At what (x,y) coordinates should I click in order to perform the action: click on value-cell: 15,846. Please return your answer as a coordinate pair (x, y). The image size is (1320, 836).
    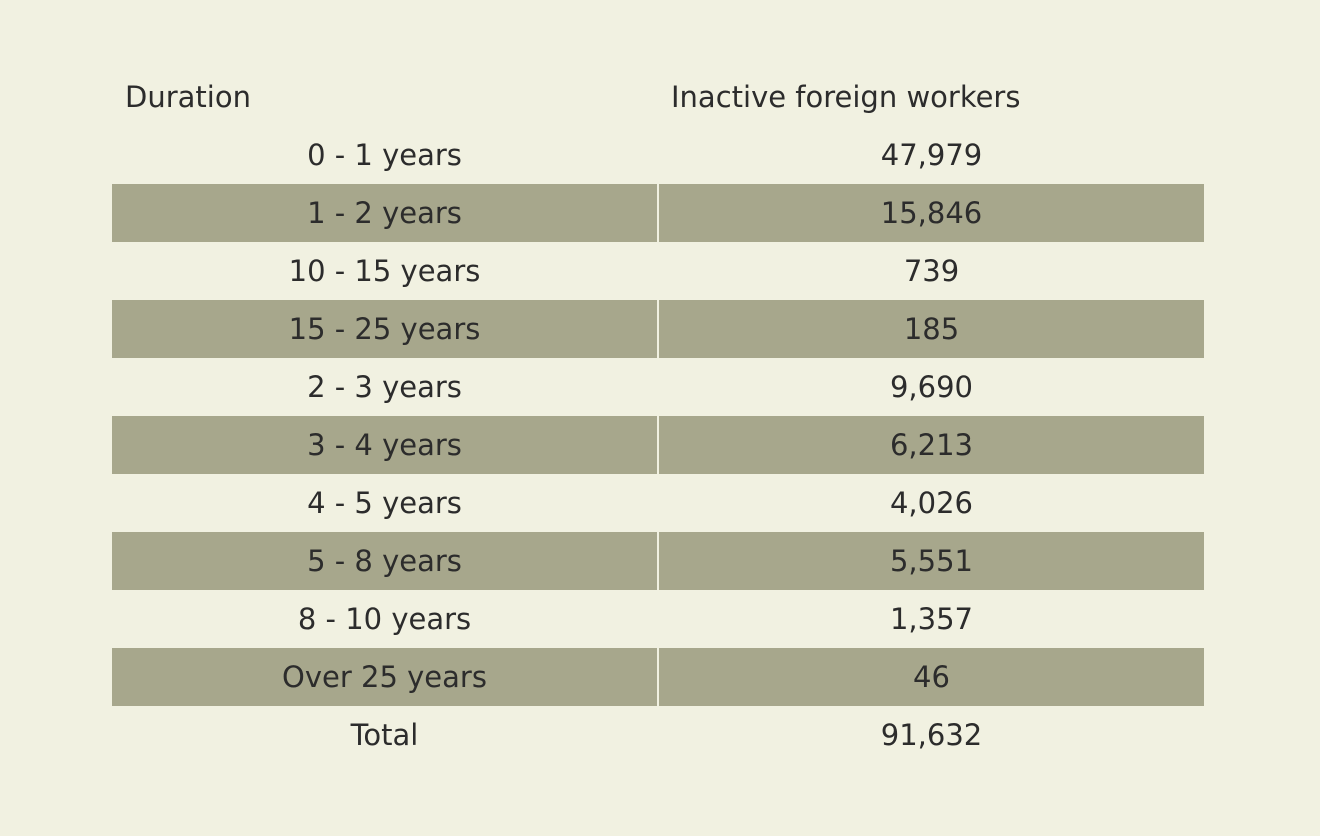
    Looking at the image, I should click on (931, 213).